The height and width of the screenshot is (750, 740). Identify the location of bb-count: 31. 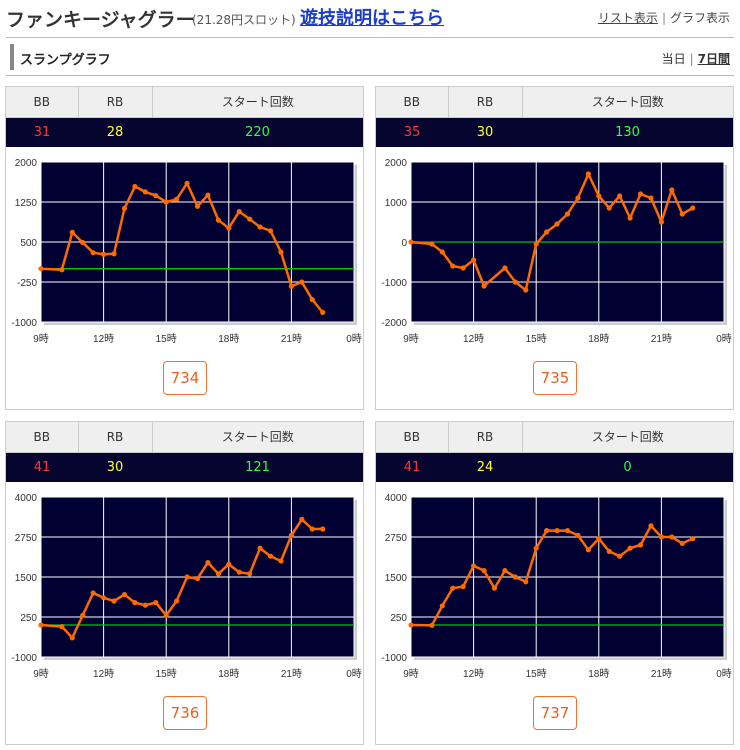
(42, 132).